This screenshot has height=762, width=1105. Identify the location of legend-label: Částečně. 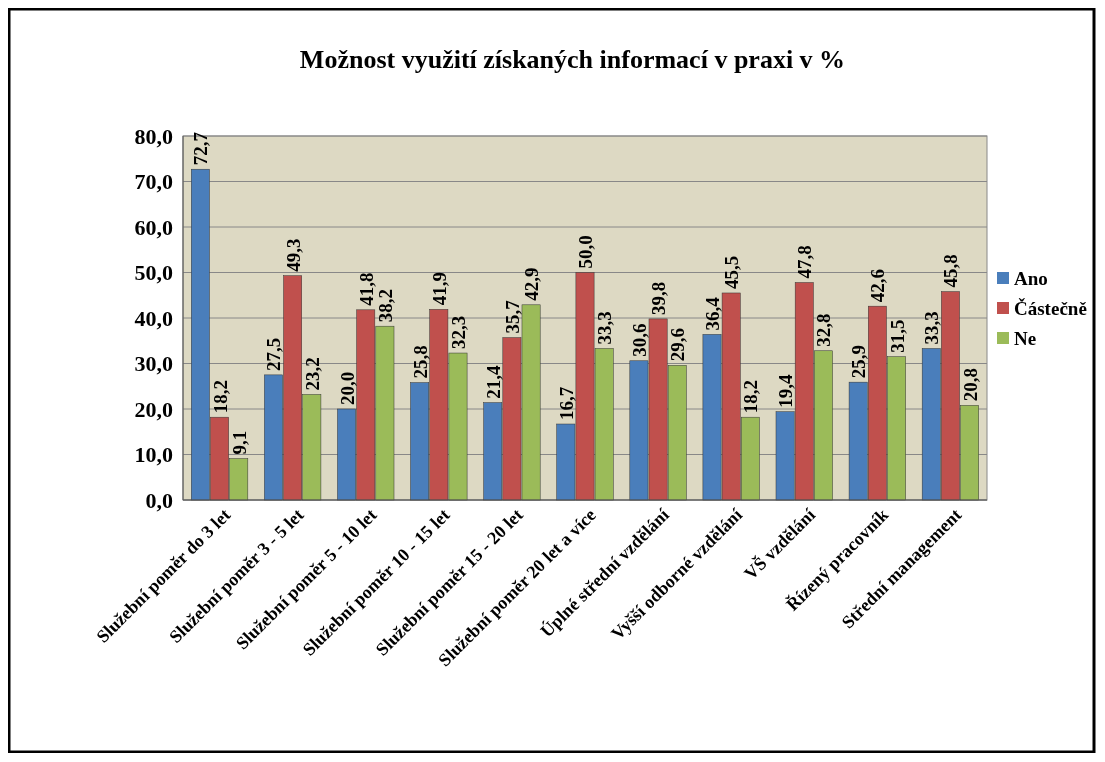
(1050, 308).